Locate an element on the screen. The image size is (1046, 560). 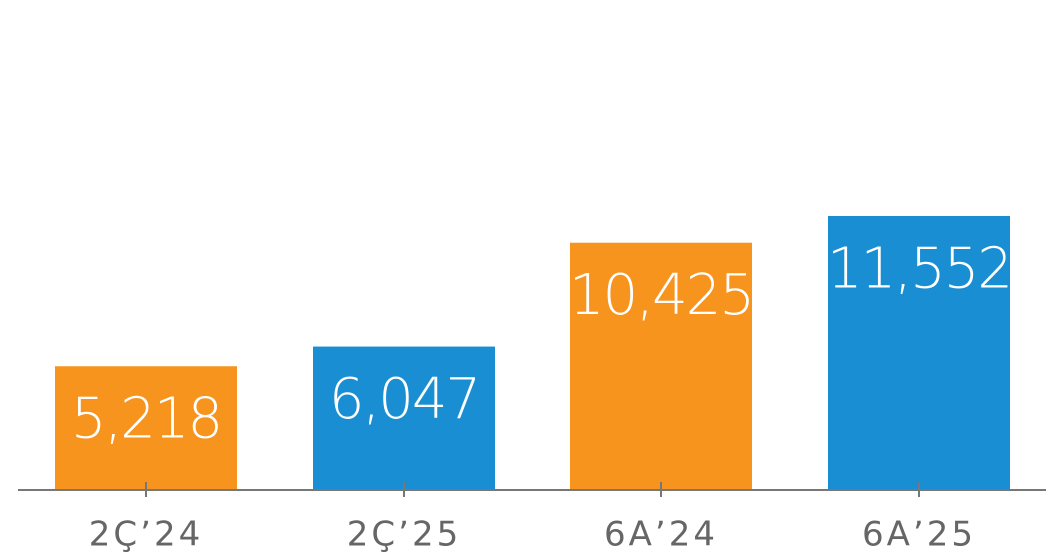
x-tick-label: 2Ç’24 is located at coordinates (146, 535).